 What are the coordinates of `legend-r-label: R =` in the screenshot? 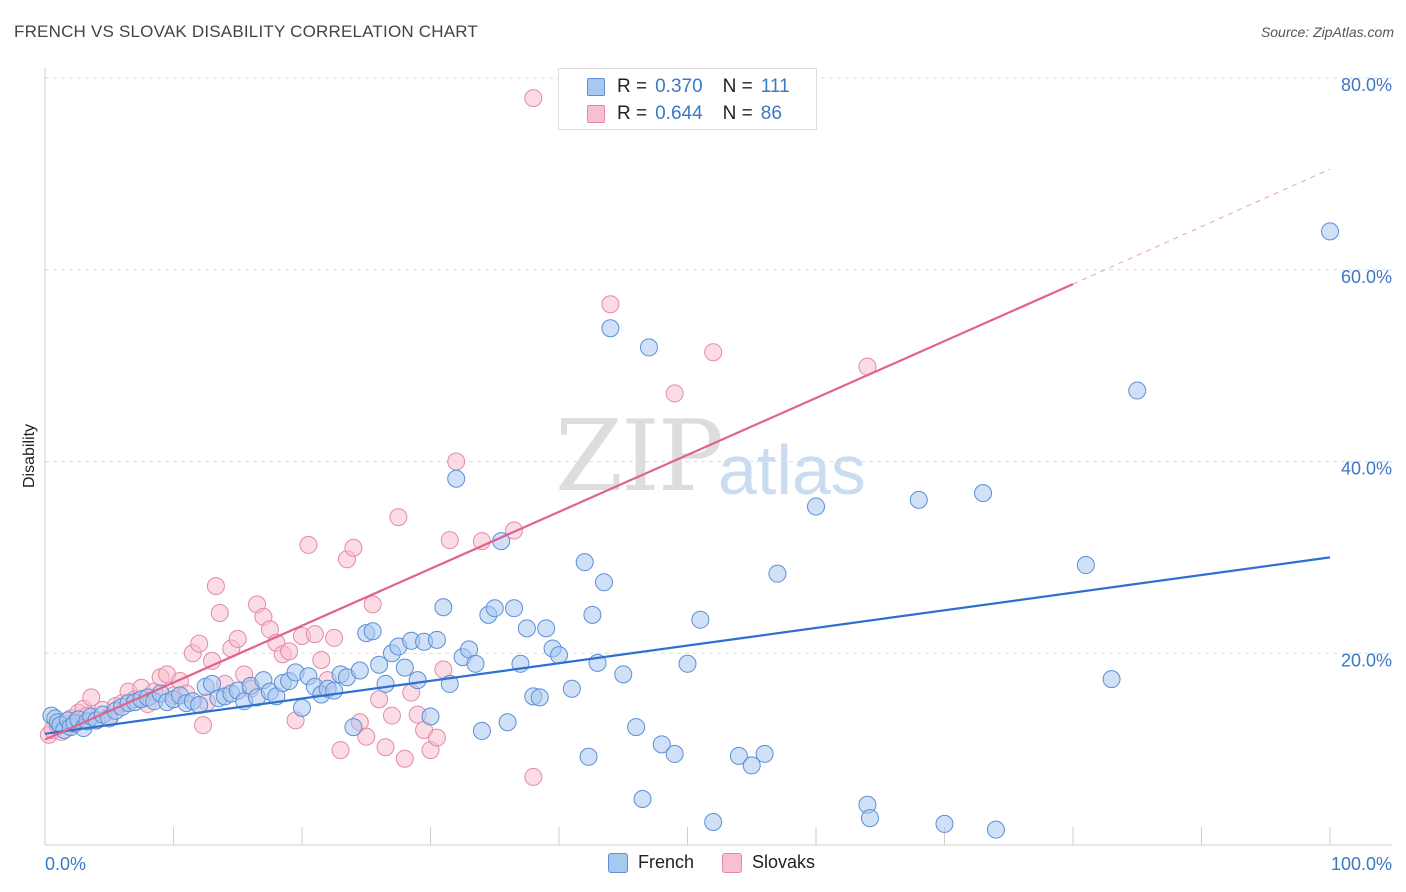 It's located at (632, 113).